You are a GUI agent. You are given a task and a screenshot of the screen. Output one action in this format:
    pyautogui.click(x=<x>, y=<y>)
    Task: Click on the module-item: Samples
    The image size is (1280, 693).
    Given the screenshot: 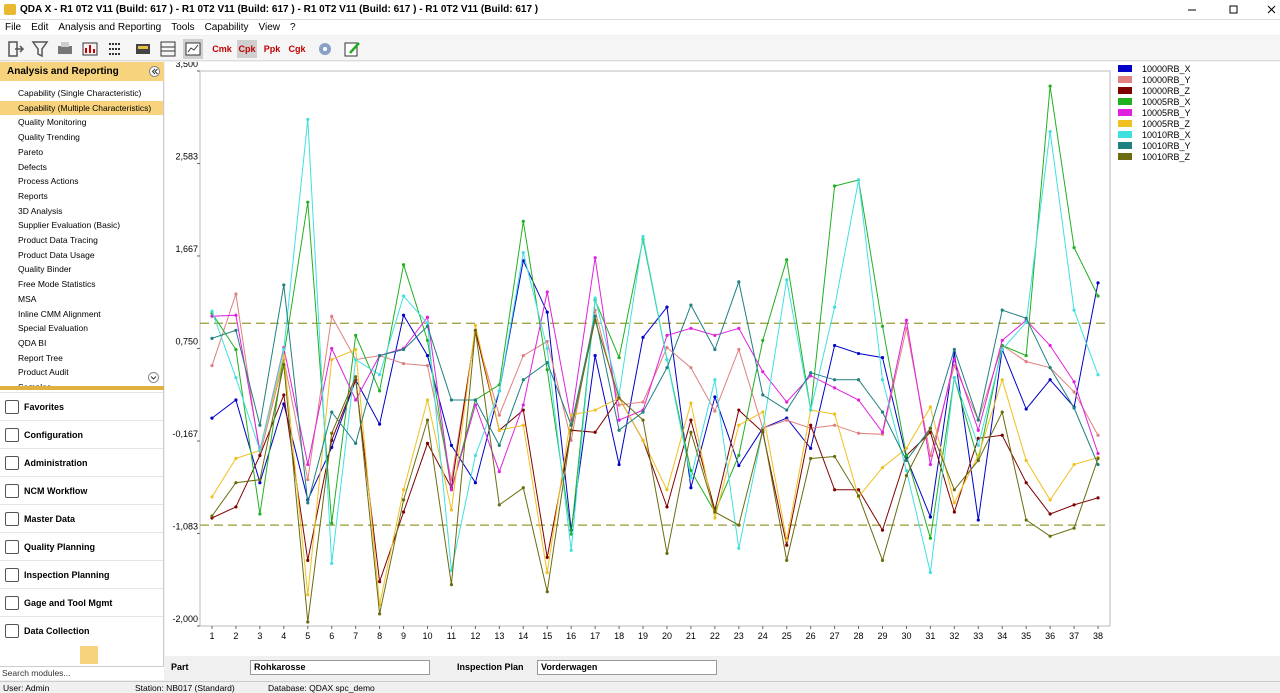 What is the action you would take?
    pyautogui.click(x=81, y=383)
    